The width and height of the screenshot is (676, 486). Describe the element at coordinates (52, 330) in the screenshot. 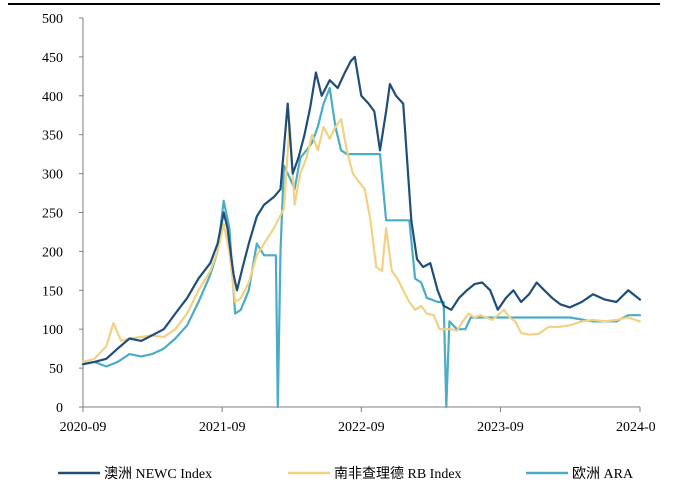

I see `y-tick-label: 100` at that location.